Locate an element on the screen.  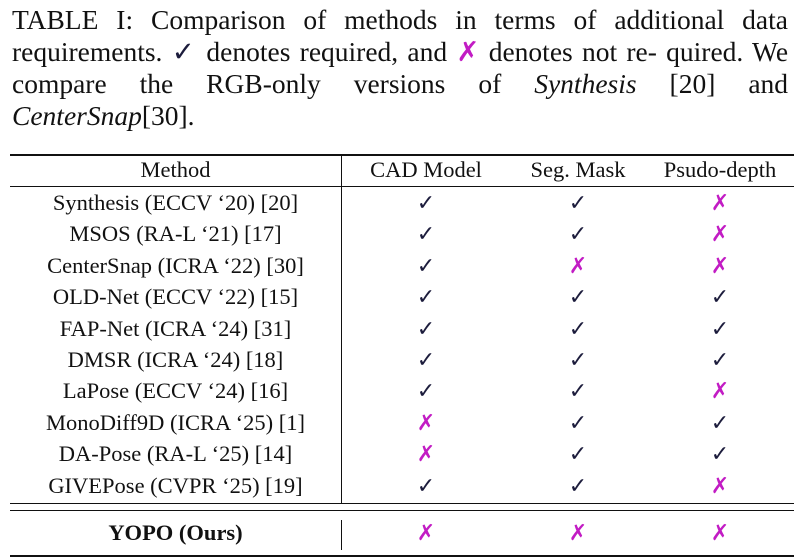
table-row: DA-Pose (RA-L ‘25) [14] ✗ ✓ ✓ is located at coordinates (402, 454).